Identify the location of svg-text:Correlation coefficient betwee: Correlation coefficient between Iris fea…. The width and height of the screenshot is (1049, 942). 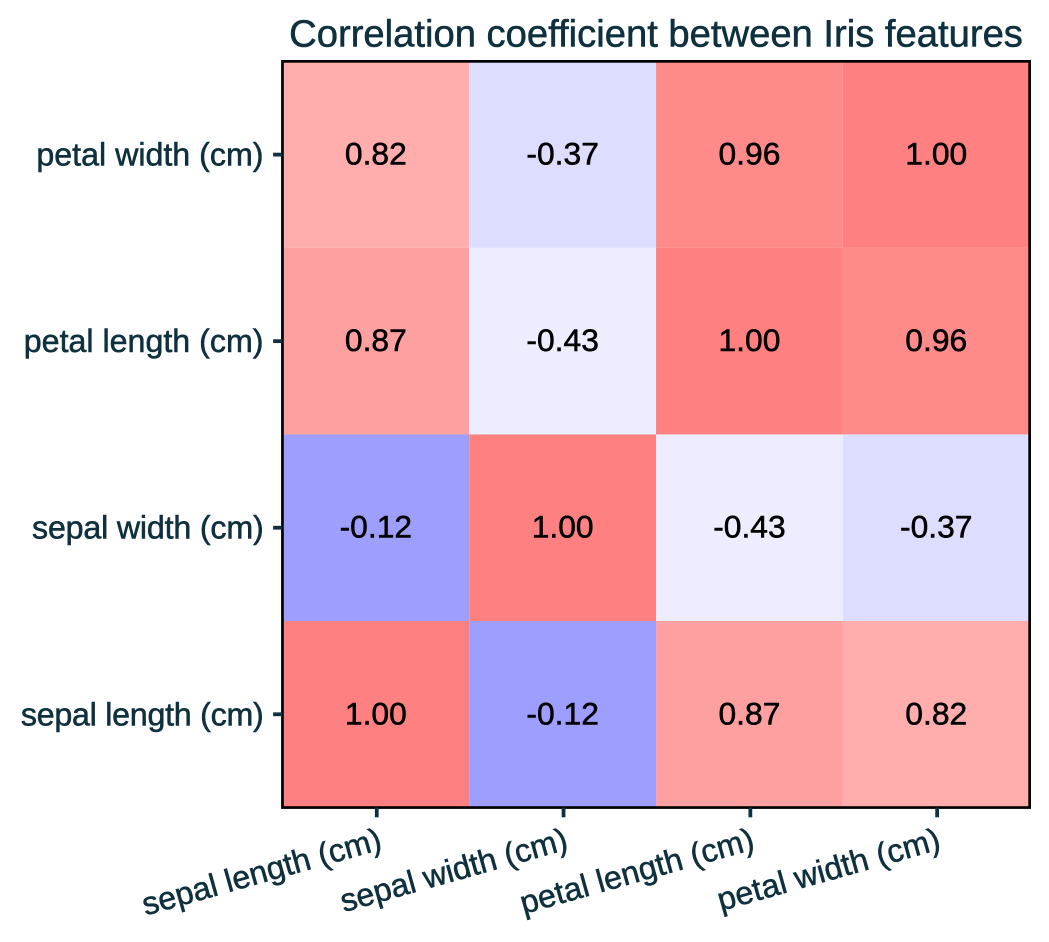
(656, 34).